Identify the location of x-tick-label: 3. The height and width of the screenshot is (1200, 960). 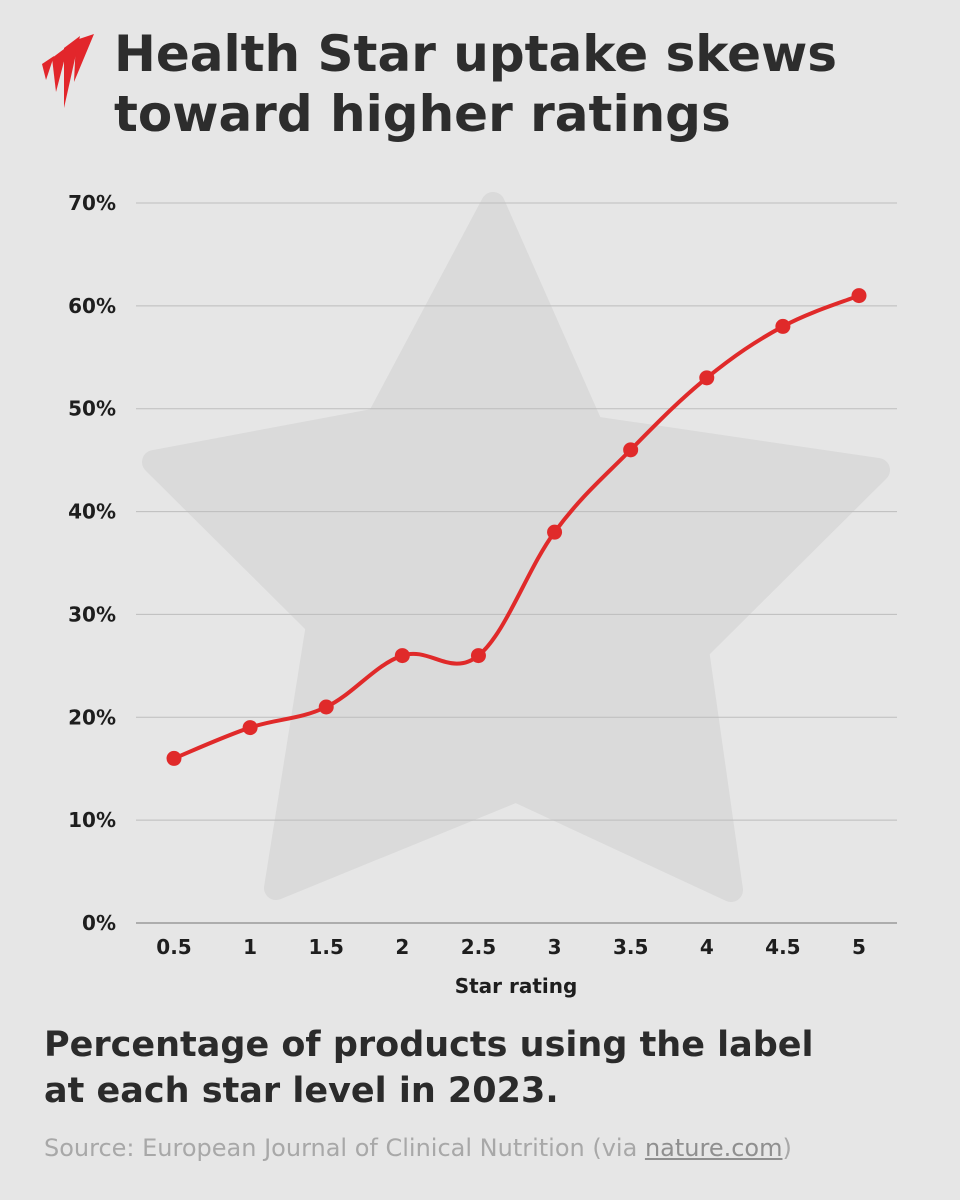
(555, 947).